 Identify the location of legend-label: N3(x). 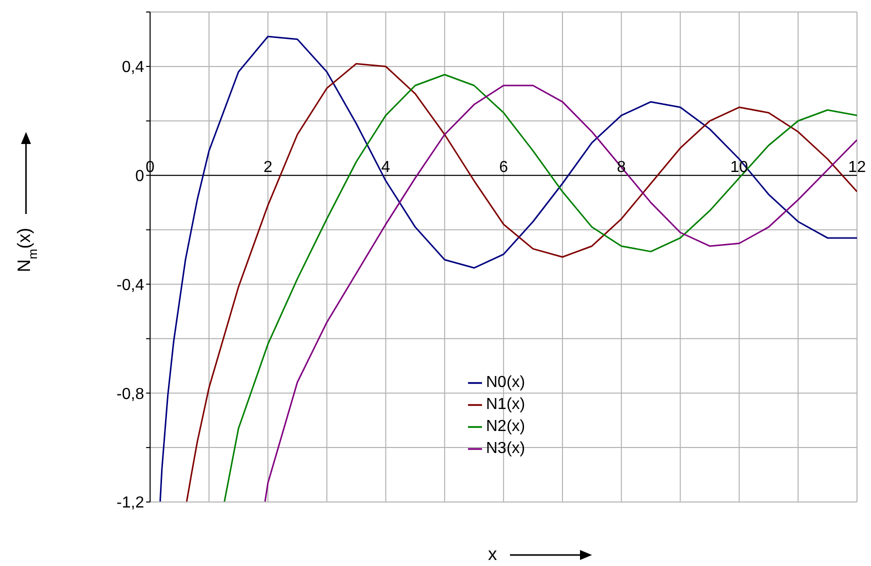
(506, 448).